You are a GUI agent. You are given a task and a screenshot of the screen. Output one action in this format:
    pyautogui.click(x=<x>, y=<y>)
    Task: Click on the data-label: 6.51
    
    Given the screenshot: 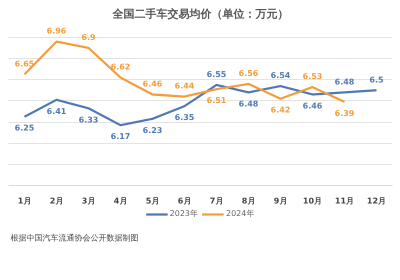 What is the action you would take?
    pyautogui.click(x=216, y=101)
    